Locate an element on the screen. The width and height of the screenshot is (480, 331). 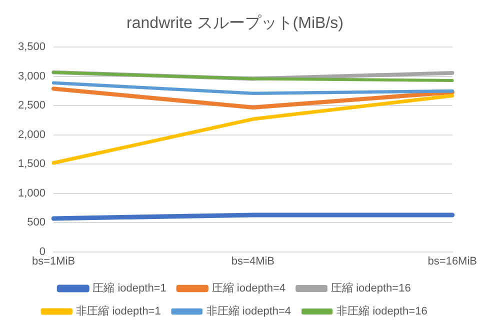
x-tick-label: bs=4MiB is located at coordinates (253, 261).